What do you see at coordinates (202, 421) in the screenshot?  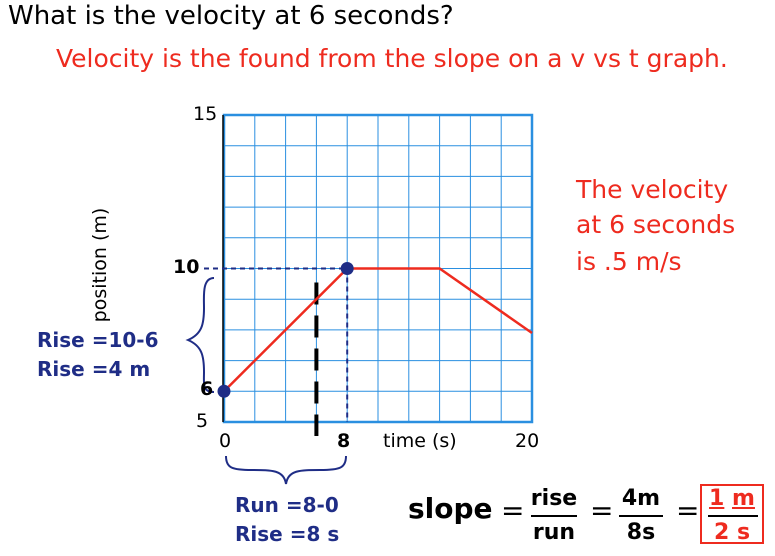 I see `y-tick-5: 5` at bounding box center [202, 421].